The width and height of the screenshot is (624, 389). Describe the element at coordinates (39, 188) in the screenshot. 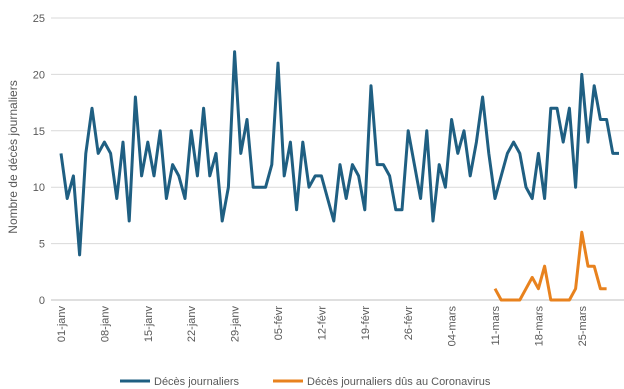

I see `y-tick-label: 10` at that location.